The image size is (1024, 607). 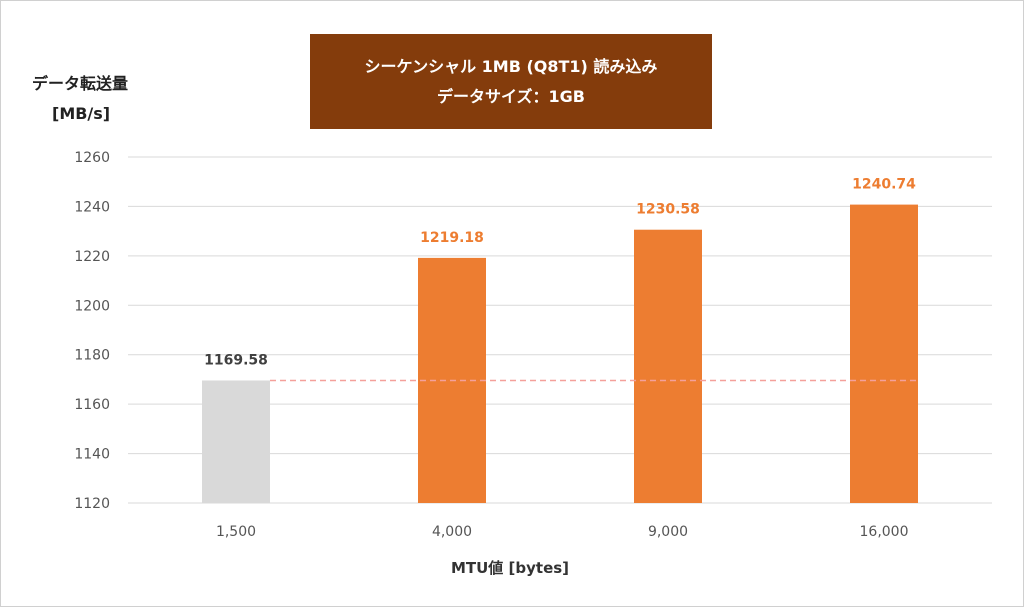 What do you see at coordinates (80, 83) in the screenshot?
I see `y-axis-label: データ転送量` at bounding box center [80, 83].